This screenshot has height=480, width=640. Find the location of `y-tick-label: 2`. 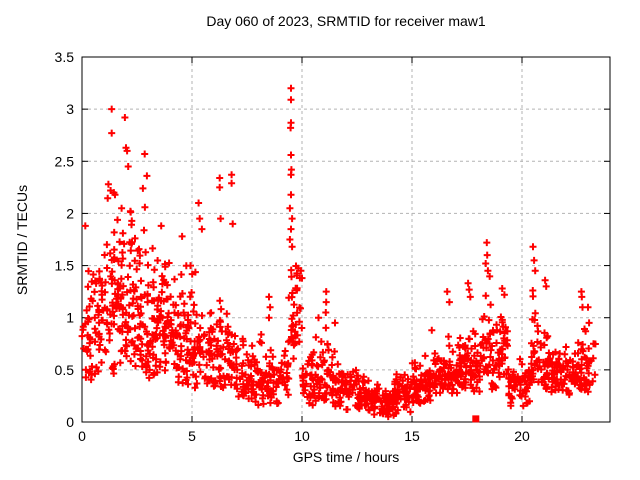

y-tick-label: 2 is located at coordinates (70, 213).